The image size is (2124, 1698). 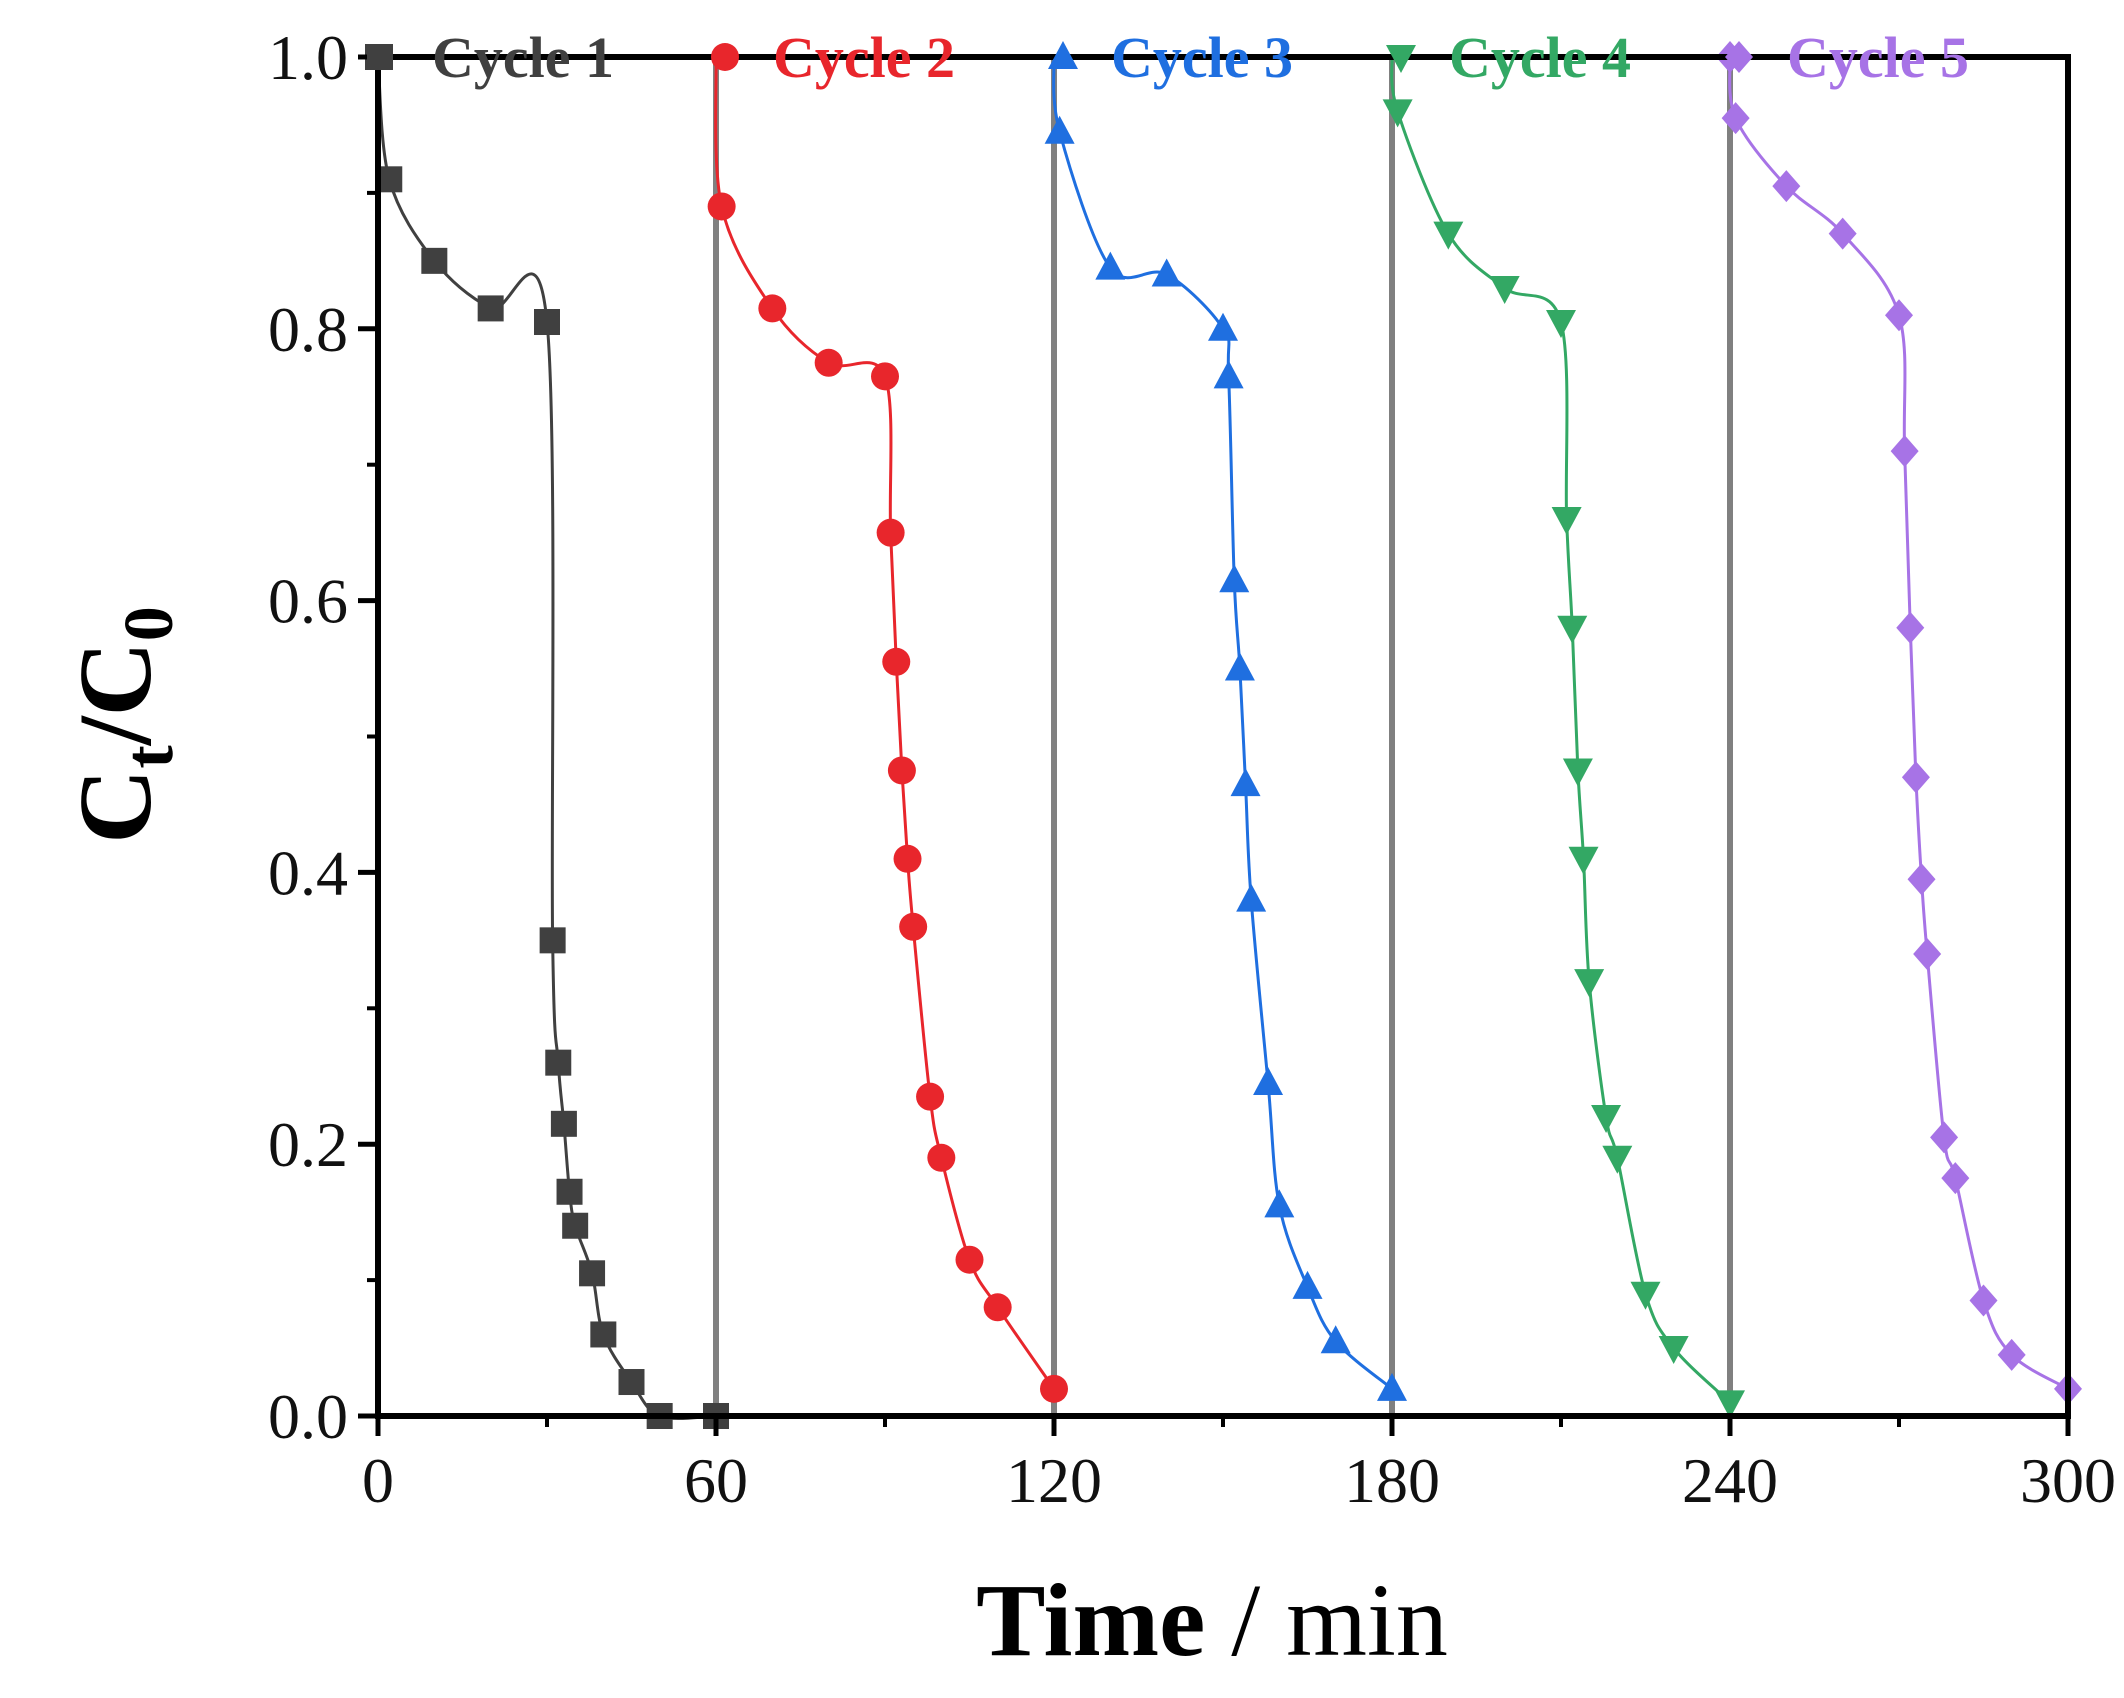 What do you see at coordinates (1878, 57) in the screenshot?
I see `legend-label-cycle-5: Cycle 5` at bounding box center [1878, 57].